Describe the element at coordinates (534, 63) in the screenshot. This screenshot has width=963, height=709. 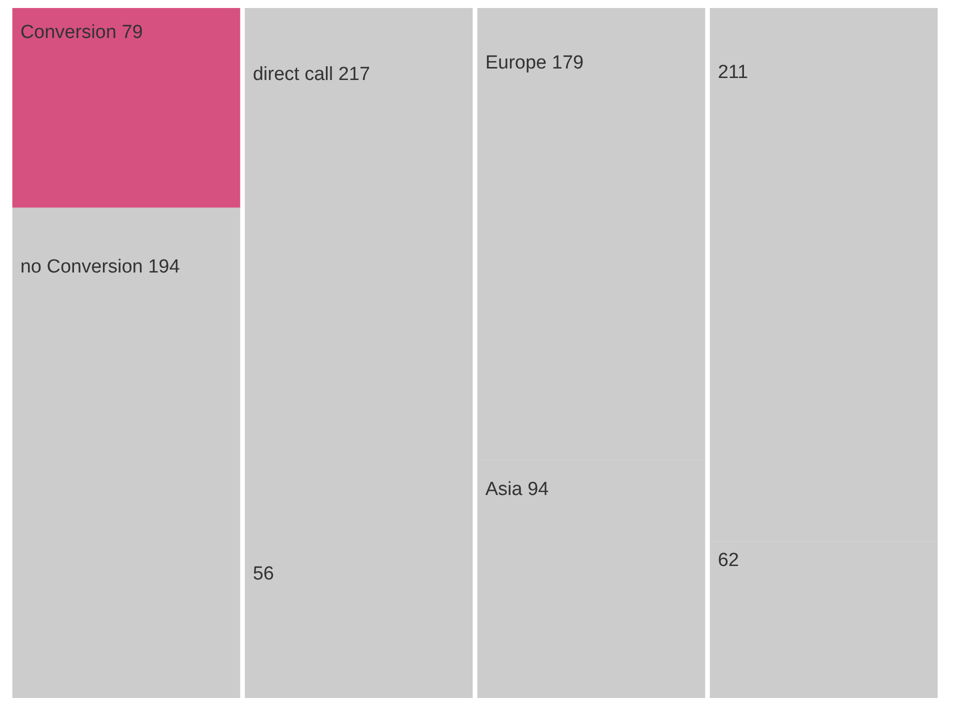
I see `data-label: Europe 179` at that location.